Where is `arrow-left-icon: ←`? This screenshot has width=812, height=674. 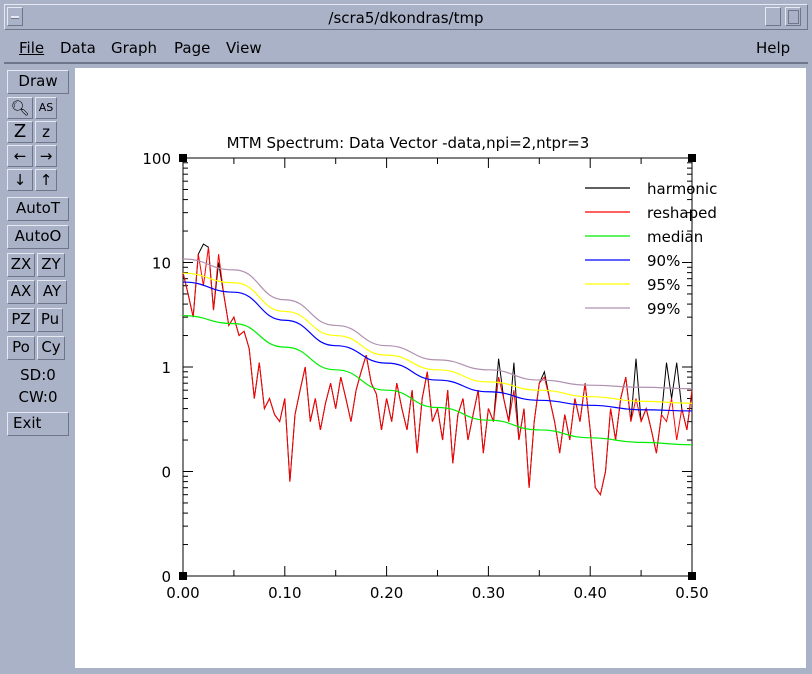
arrow-left-icon: ← is located at coordinates (20, 156).